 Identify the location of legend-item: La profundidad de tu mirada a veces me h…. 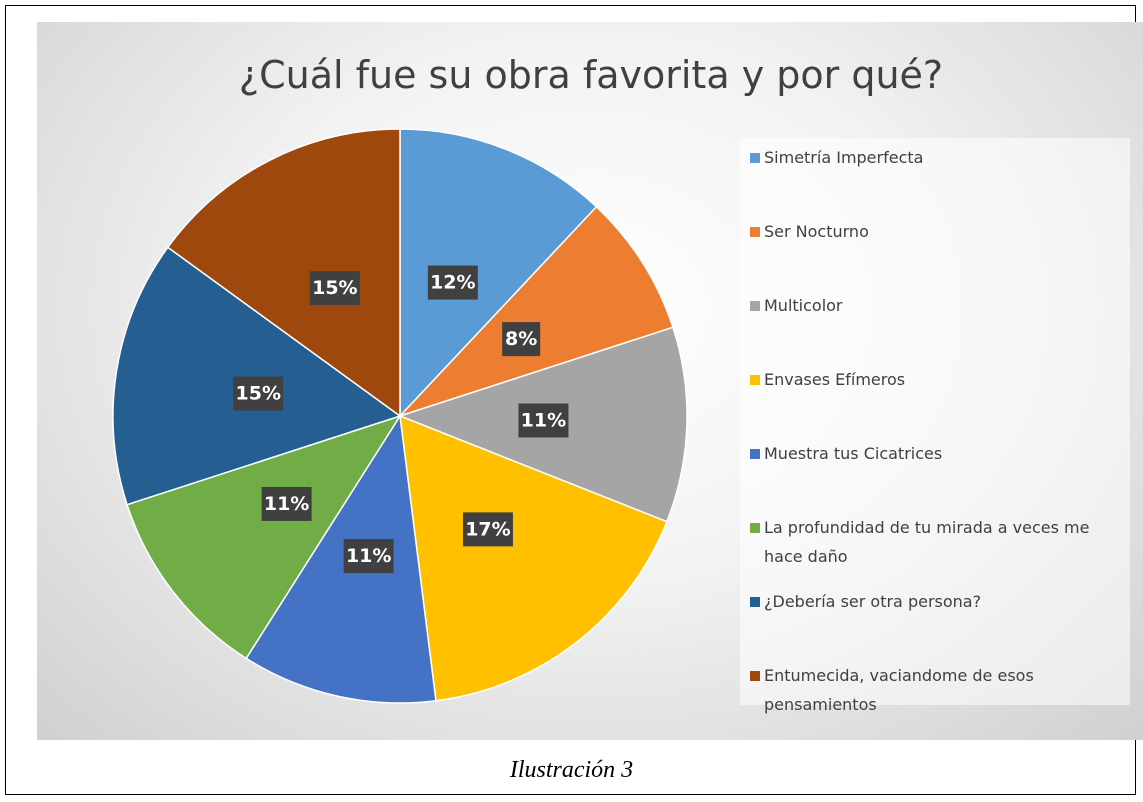
(932, 542).